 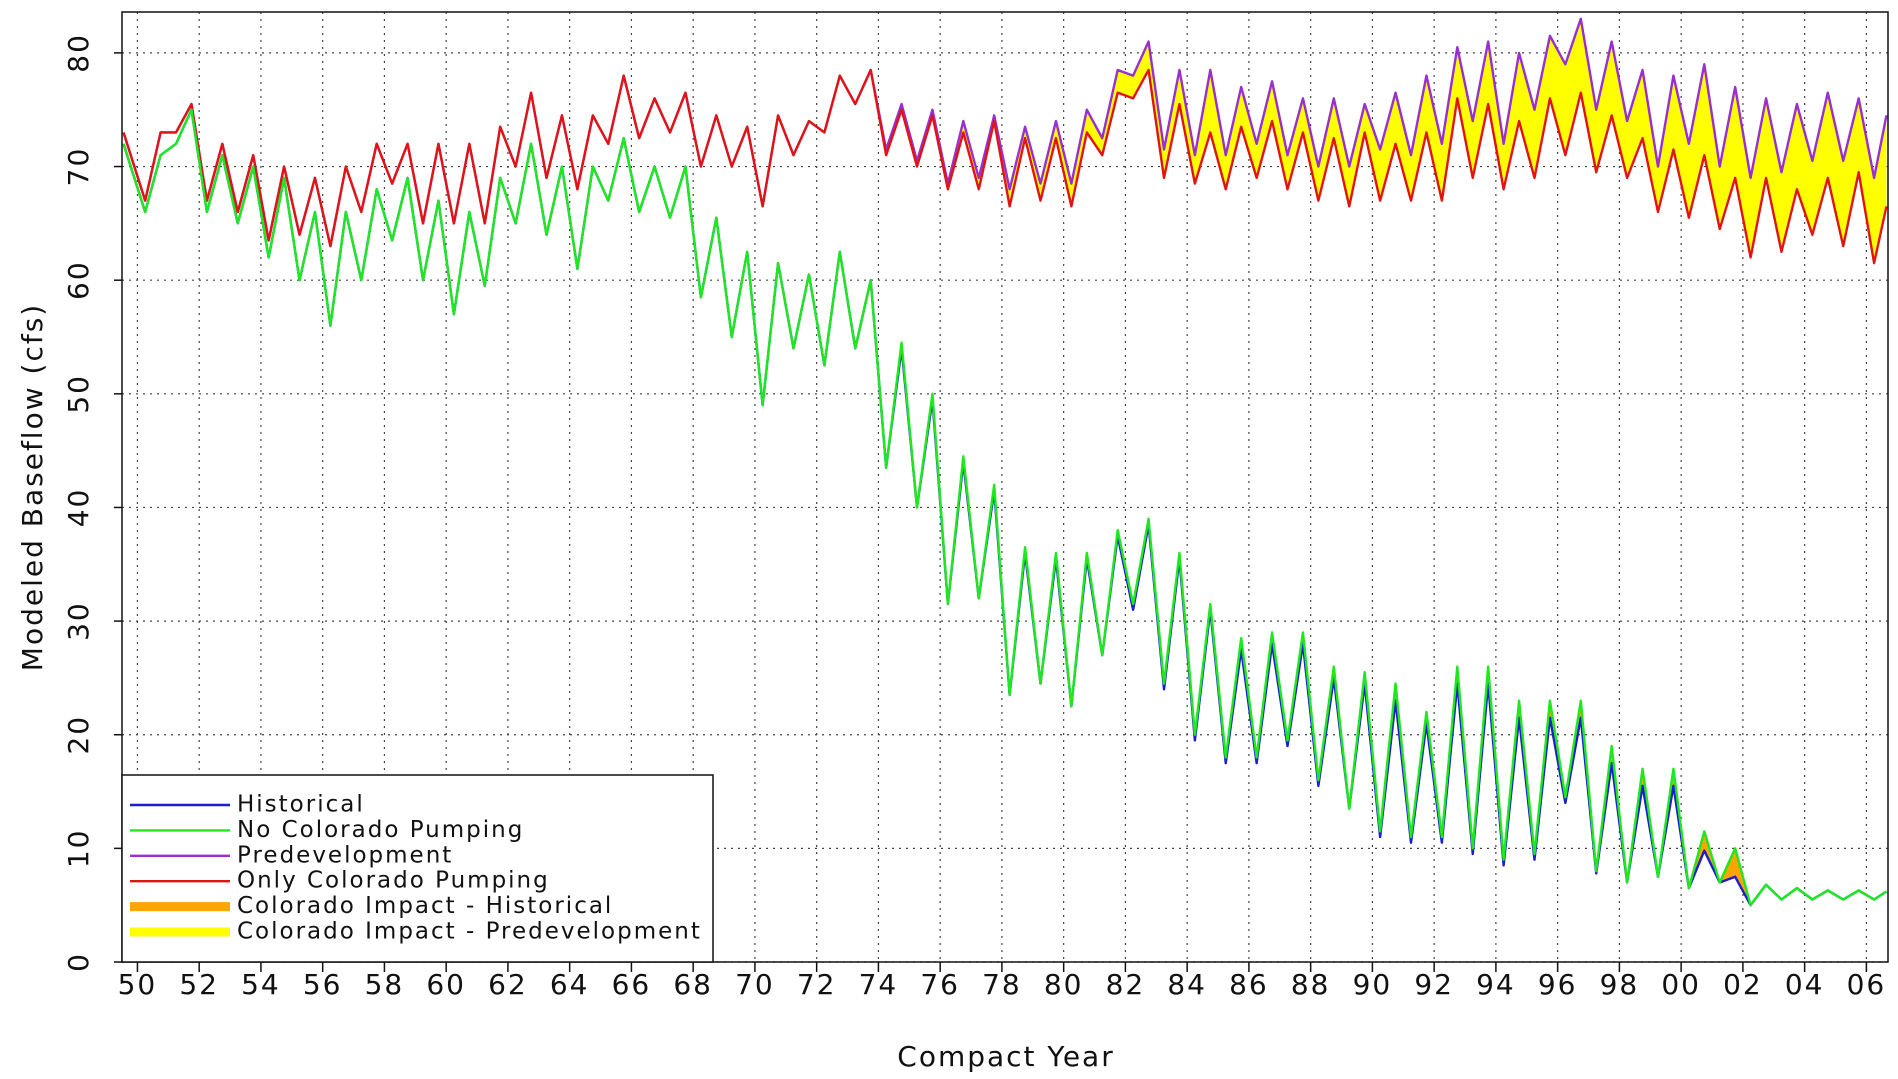 I want to click on x-tick-label: 90, so click(x=1373, y=984).